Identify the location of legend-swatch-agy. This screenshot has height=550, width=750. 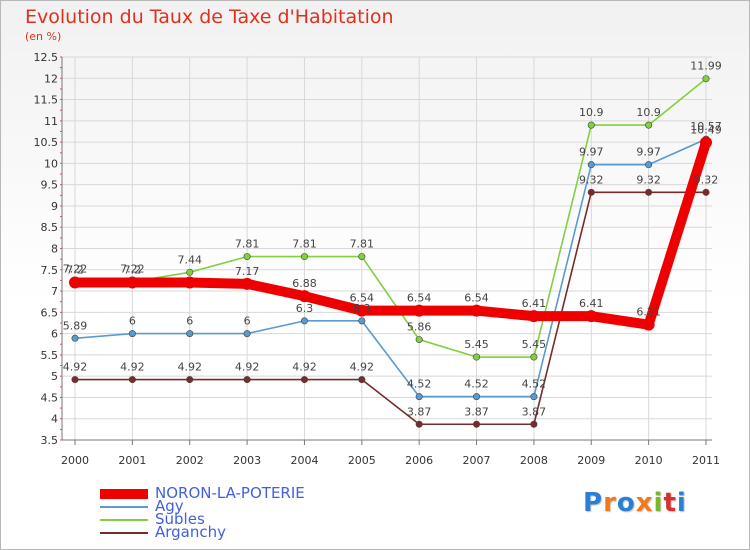
(124, 507).